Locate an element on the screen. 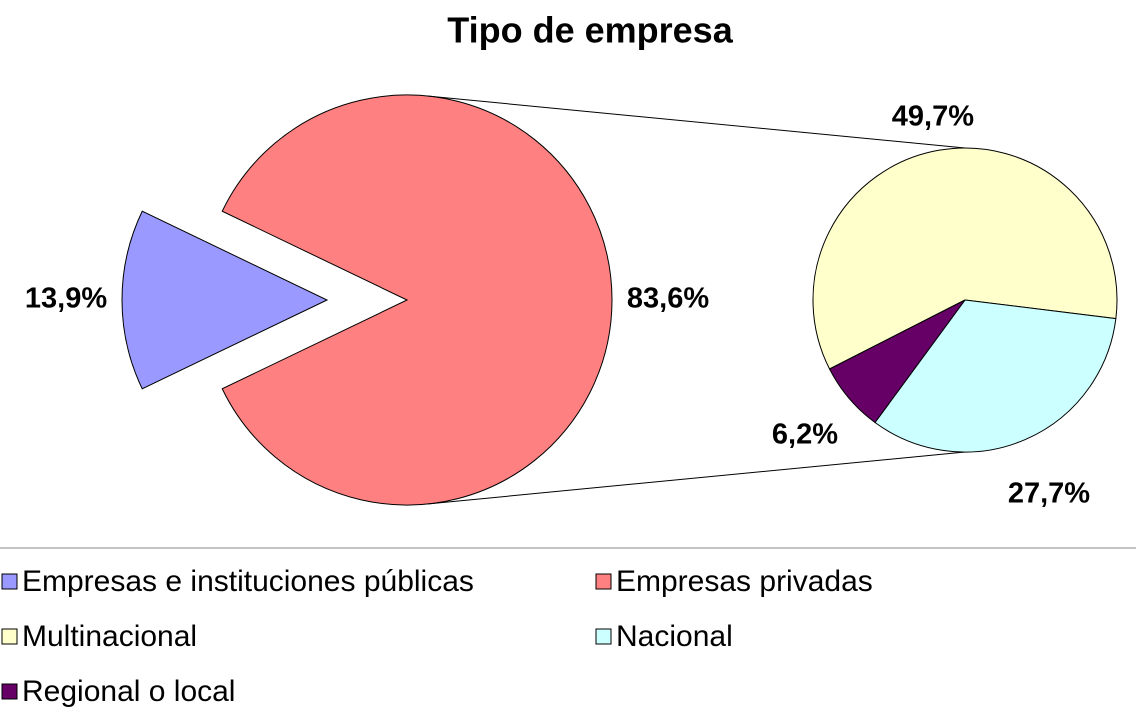 This screenshot has height=719, width=1136. data-label: 6,2% is located at coordinates (805, 435).